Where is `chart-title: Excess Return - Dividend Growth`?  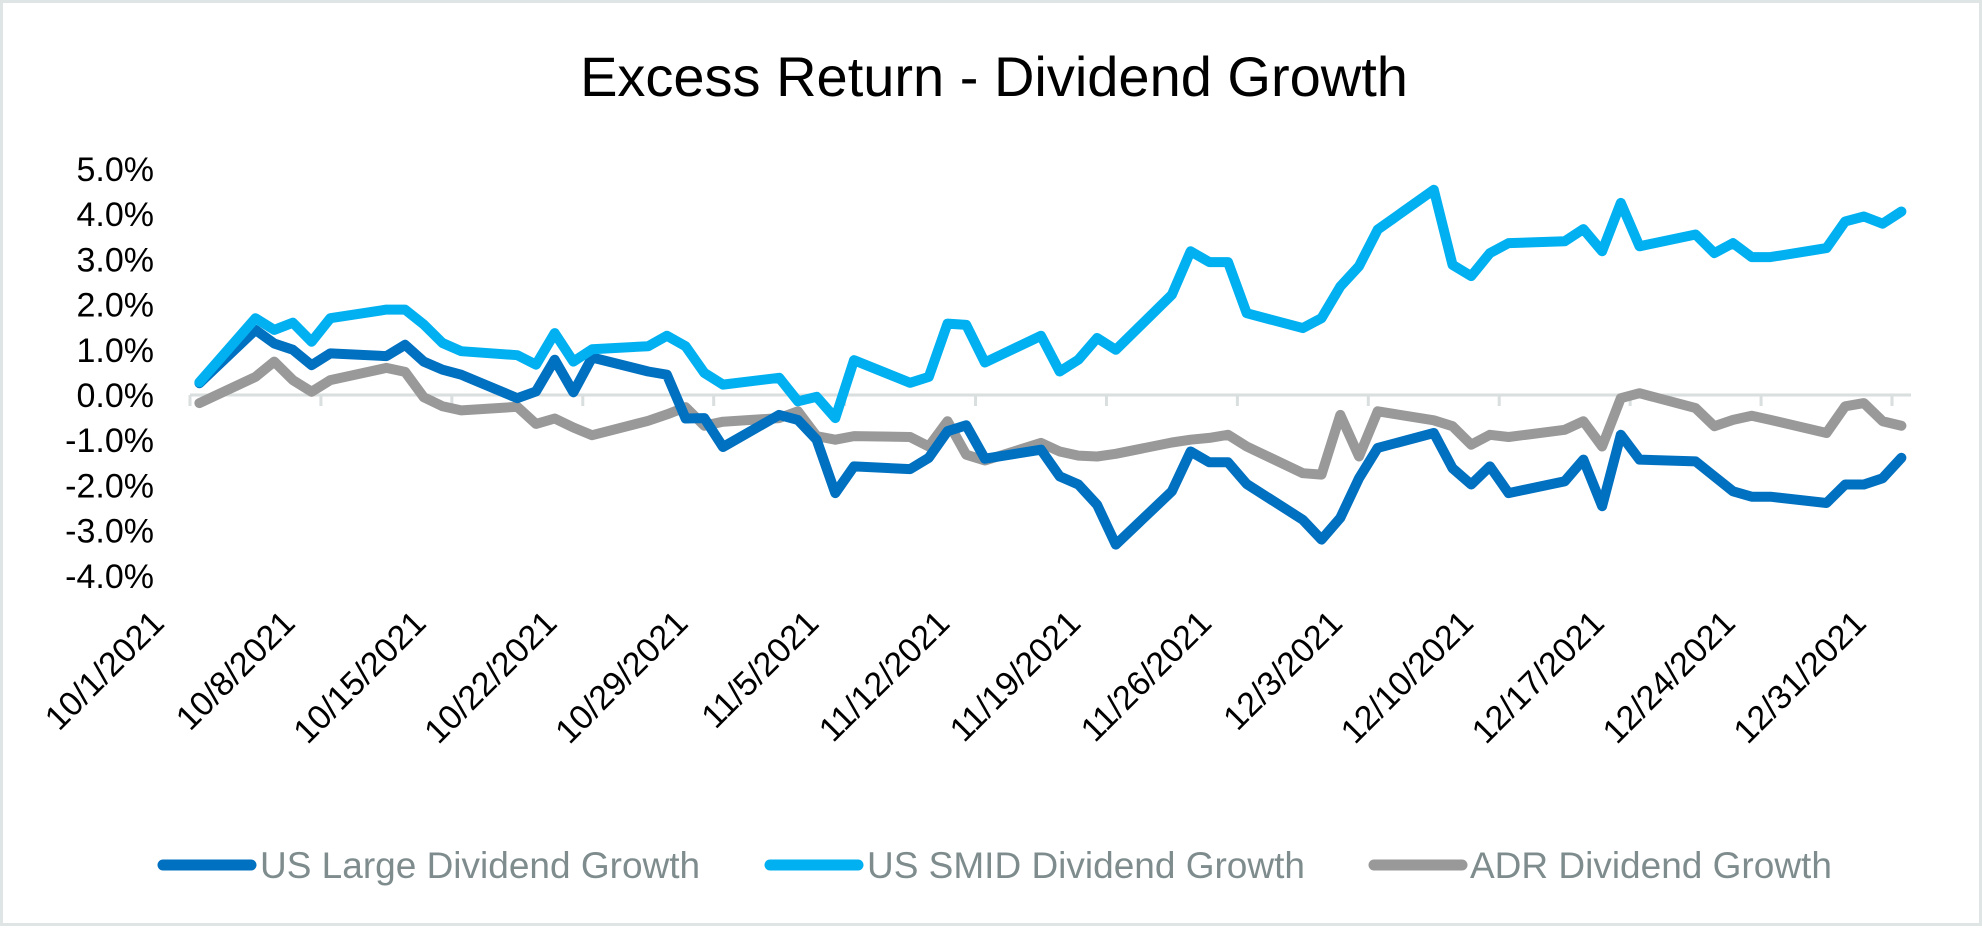 chart-title: Excess Return - Dividend Growth is located at coordinates (994, 76).